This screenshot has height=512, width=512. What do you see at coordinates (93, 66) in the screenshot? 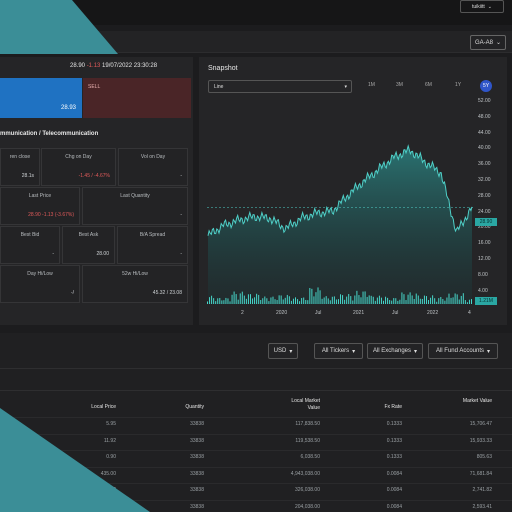
I see `quote-change: -1.13` at bounding box center [93, 66].